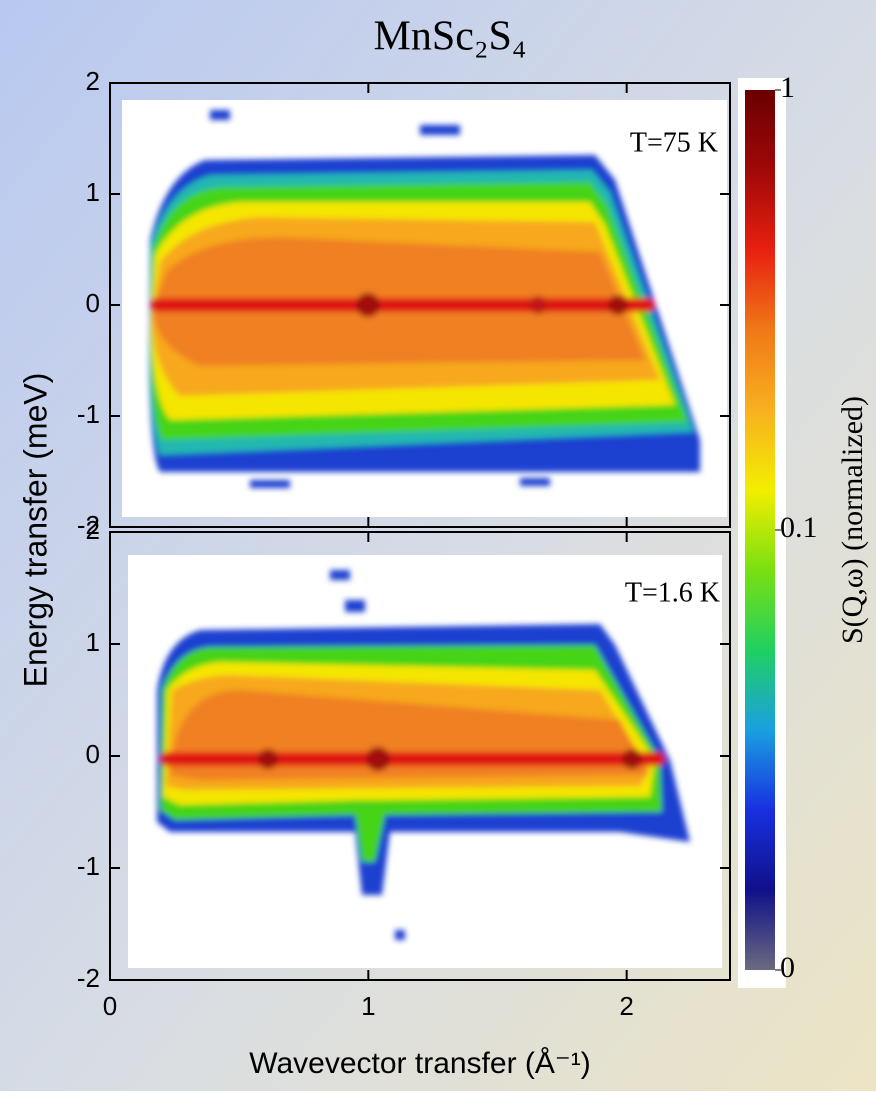 This screenshot has height=1096, width=876. I want to click on annotation: T=75 K, so click(674, 142).